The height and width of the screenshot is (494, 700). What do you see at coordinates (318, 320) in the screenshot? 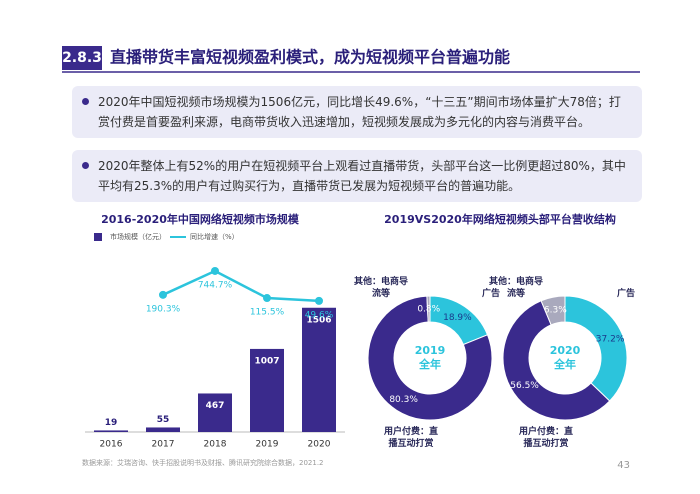
I see `bar-value: 1506` at bounding box center [318, 320].